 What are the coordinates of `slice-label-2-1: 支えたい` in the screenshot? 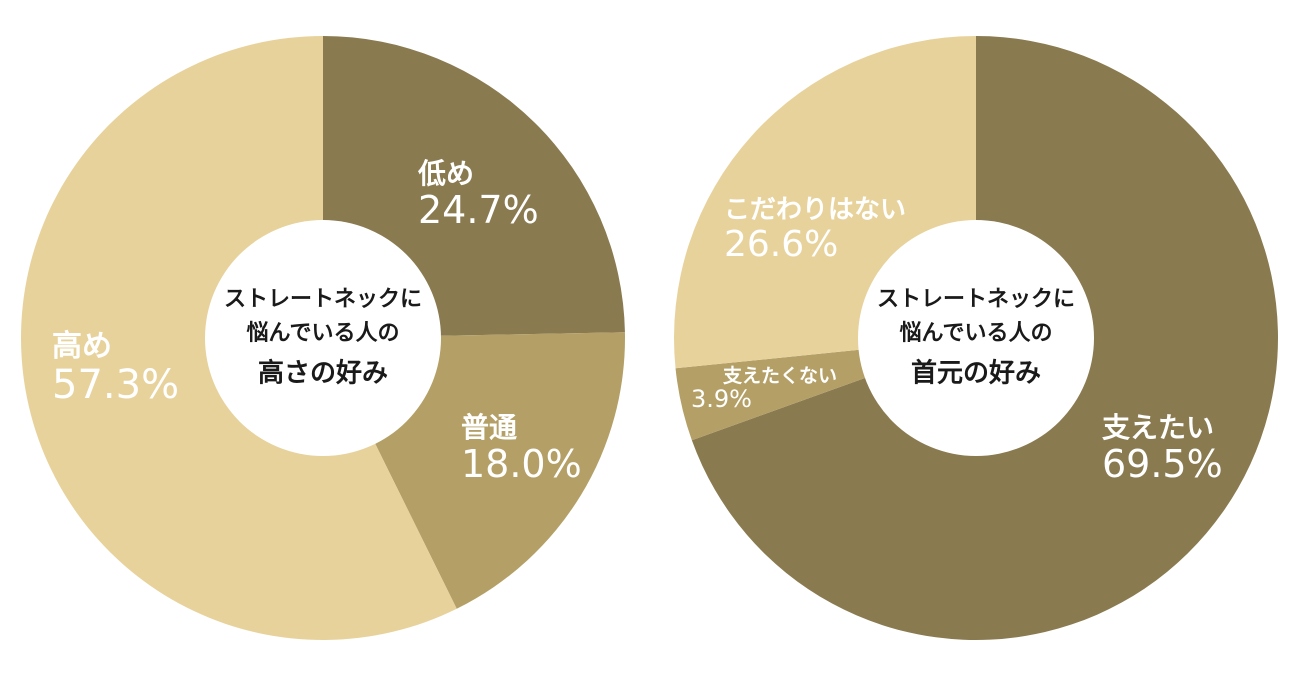 It's located at (1158, 427).